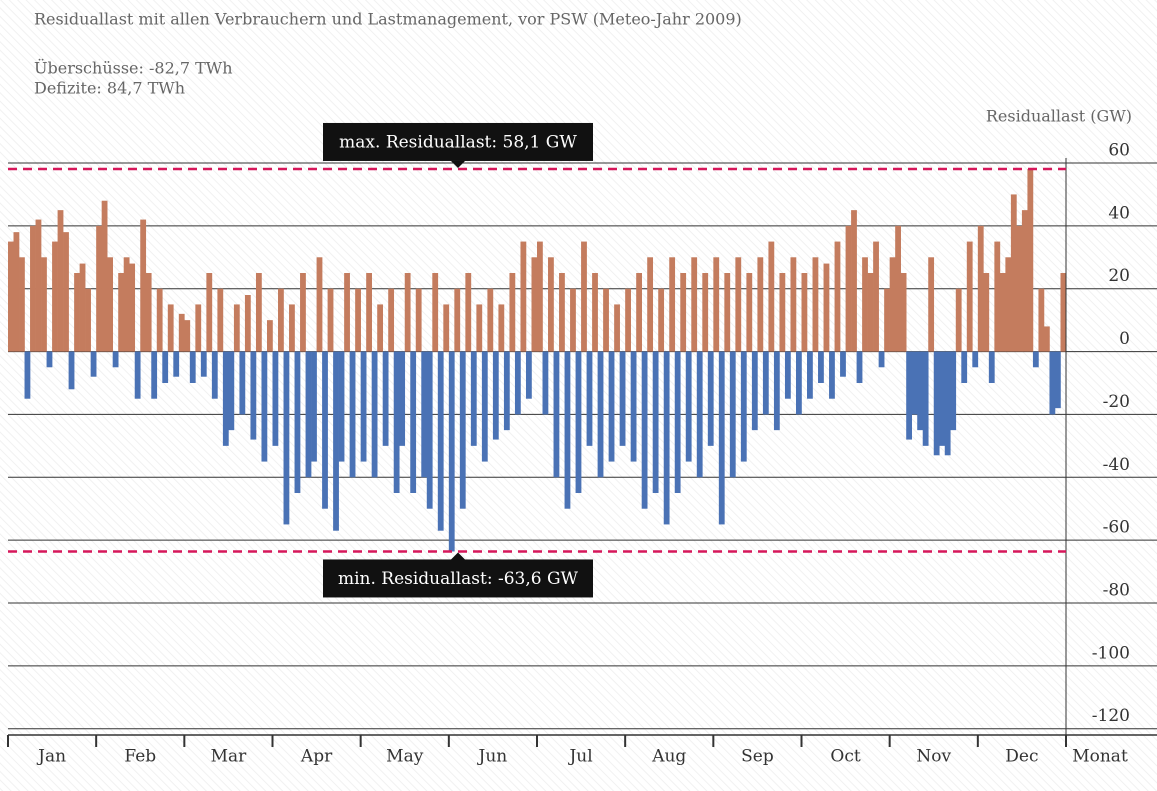  Describe the element at coordinates (458, 578) in the screenshot. I see `annotation-box` at that location.